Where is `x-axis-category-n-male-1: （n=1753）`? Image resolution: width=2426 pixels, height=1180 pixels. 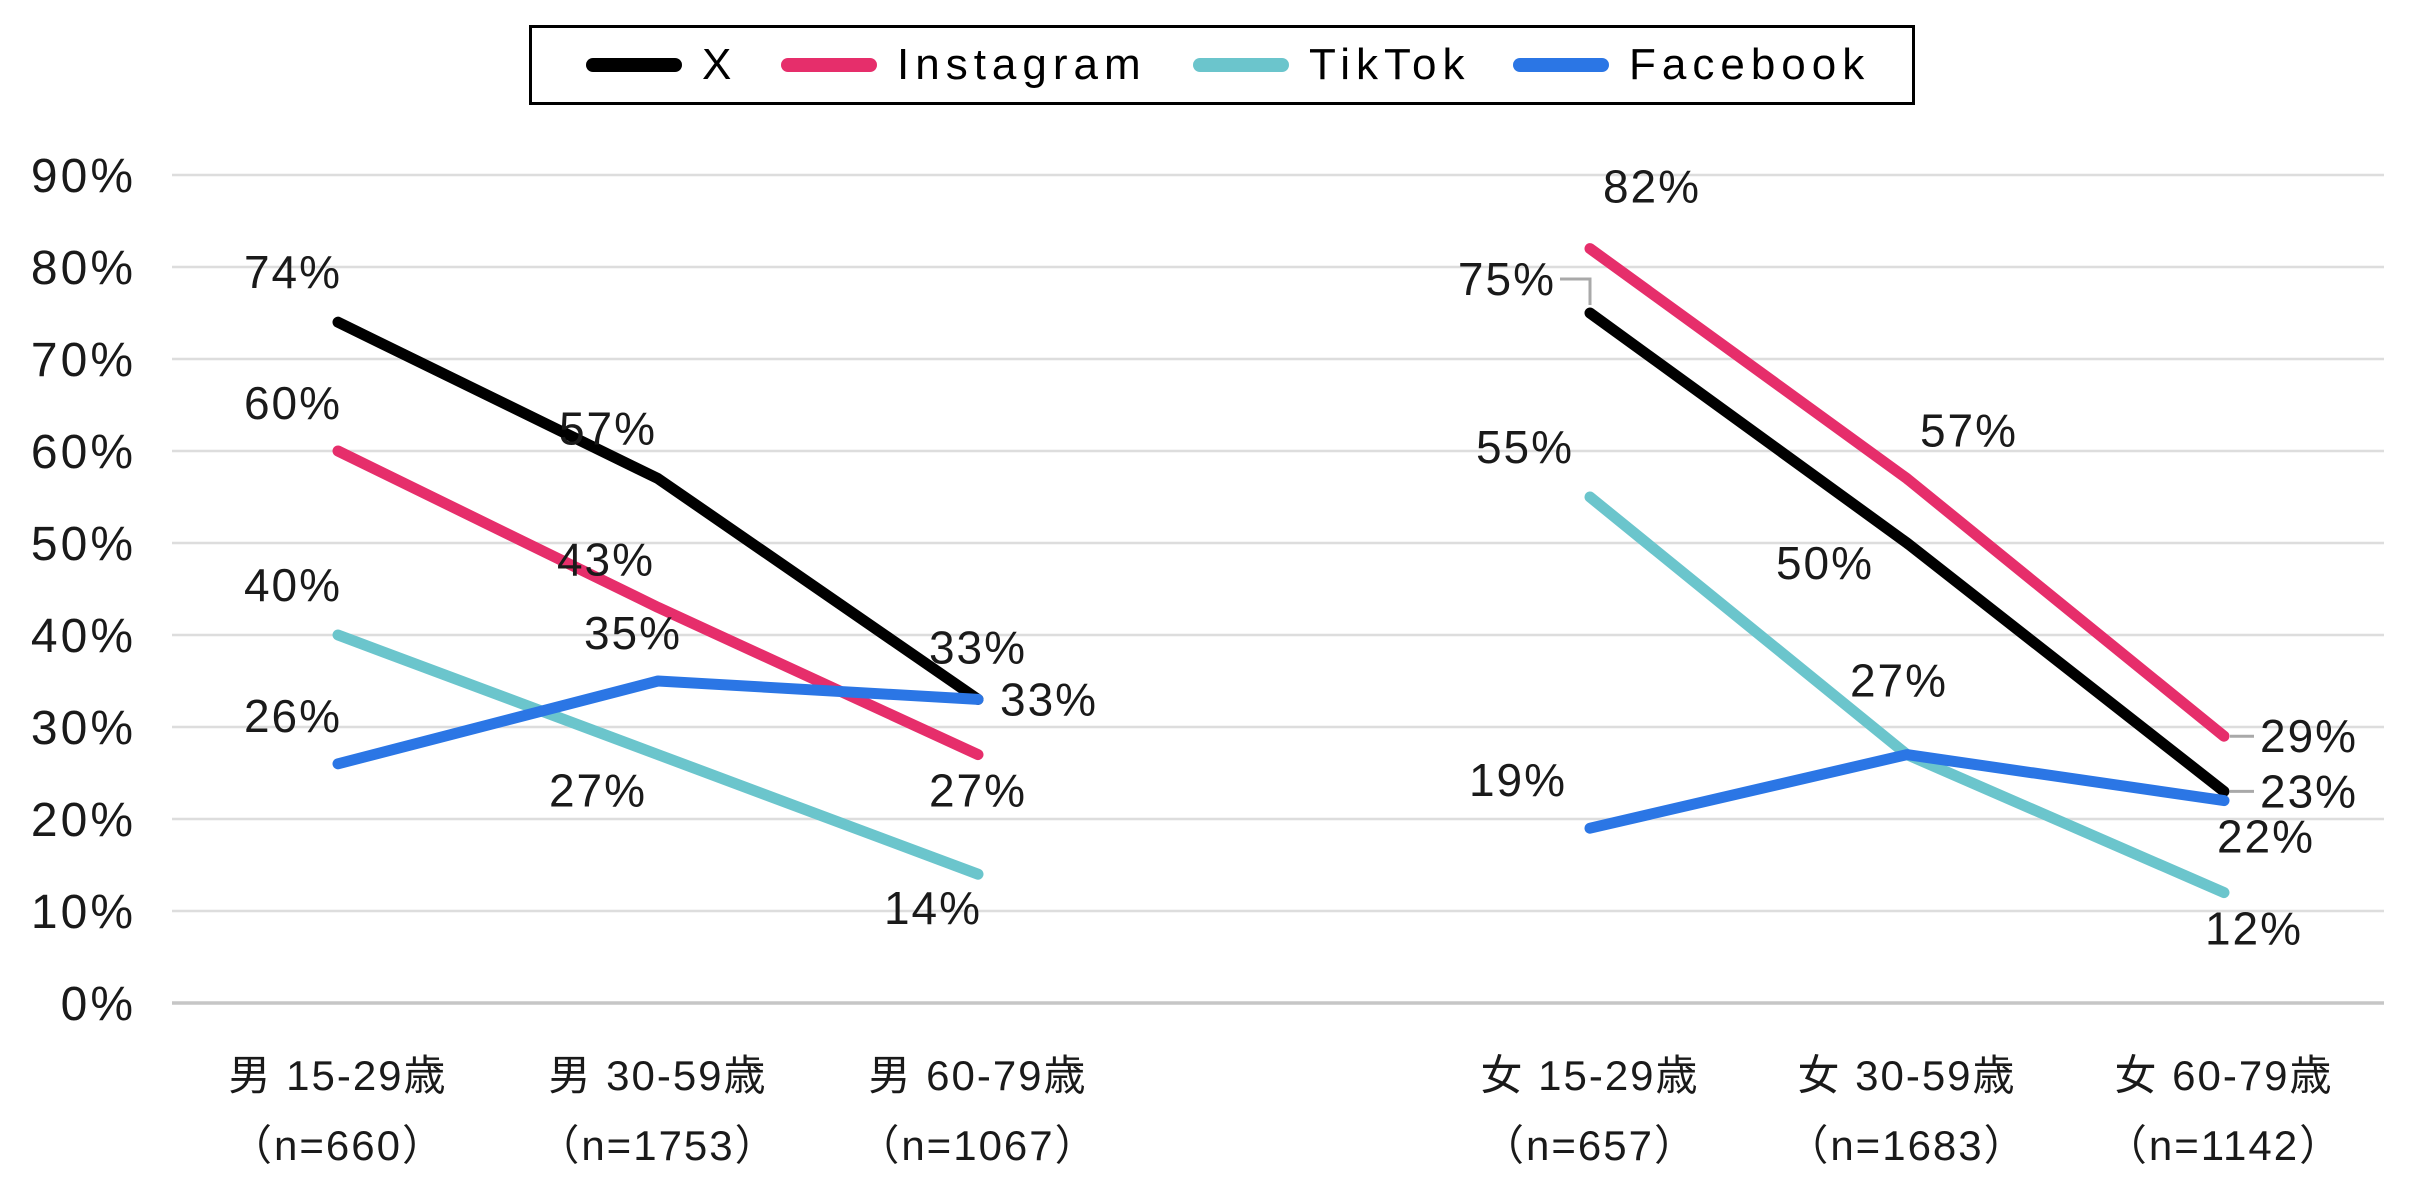
x-axis-category-n-male-1: （n=1753） is located at coordinates (657, 1145).